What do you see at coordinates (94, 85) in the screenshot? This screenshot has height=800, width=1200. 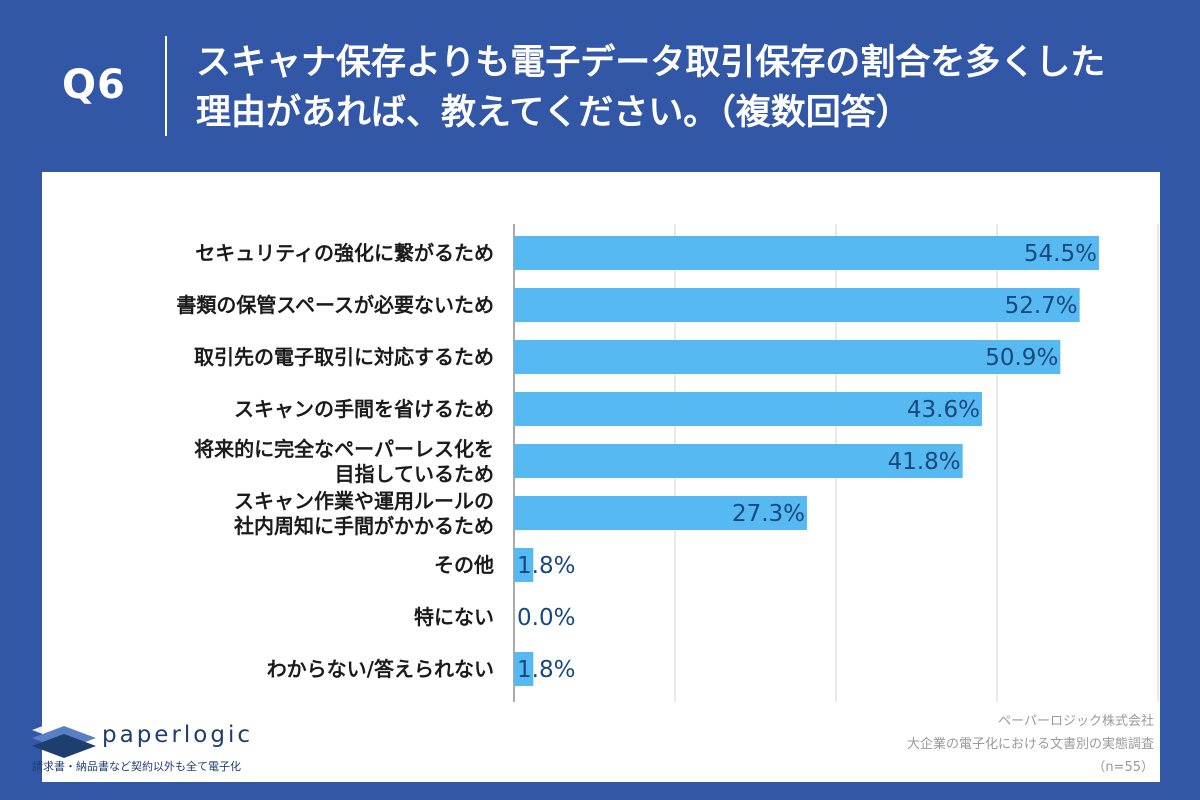 I see `question-number: Q6` at bounding box center [94, 85].